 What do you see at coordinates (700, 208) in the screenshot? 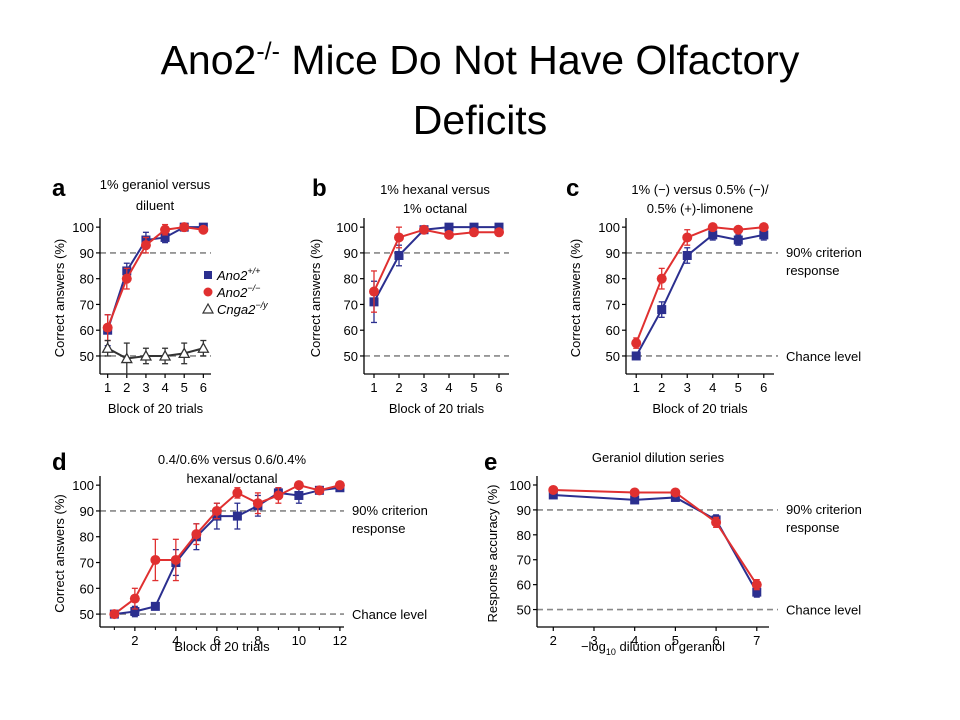
I see `panel-title-line: 0.5% (+)-limonene` at bounding box center [700, 208].